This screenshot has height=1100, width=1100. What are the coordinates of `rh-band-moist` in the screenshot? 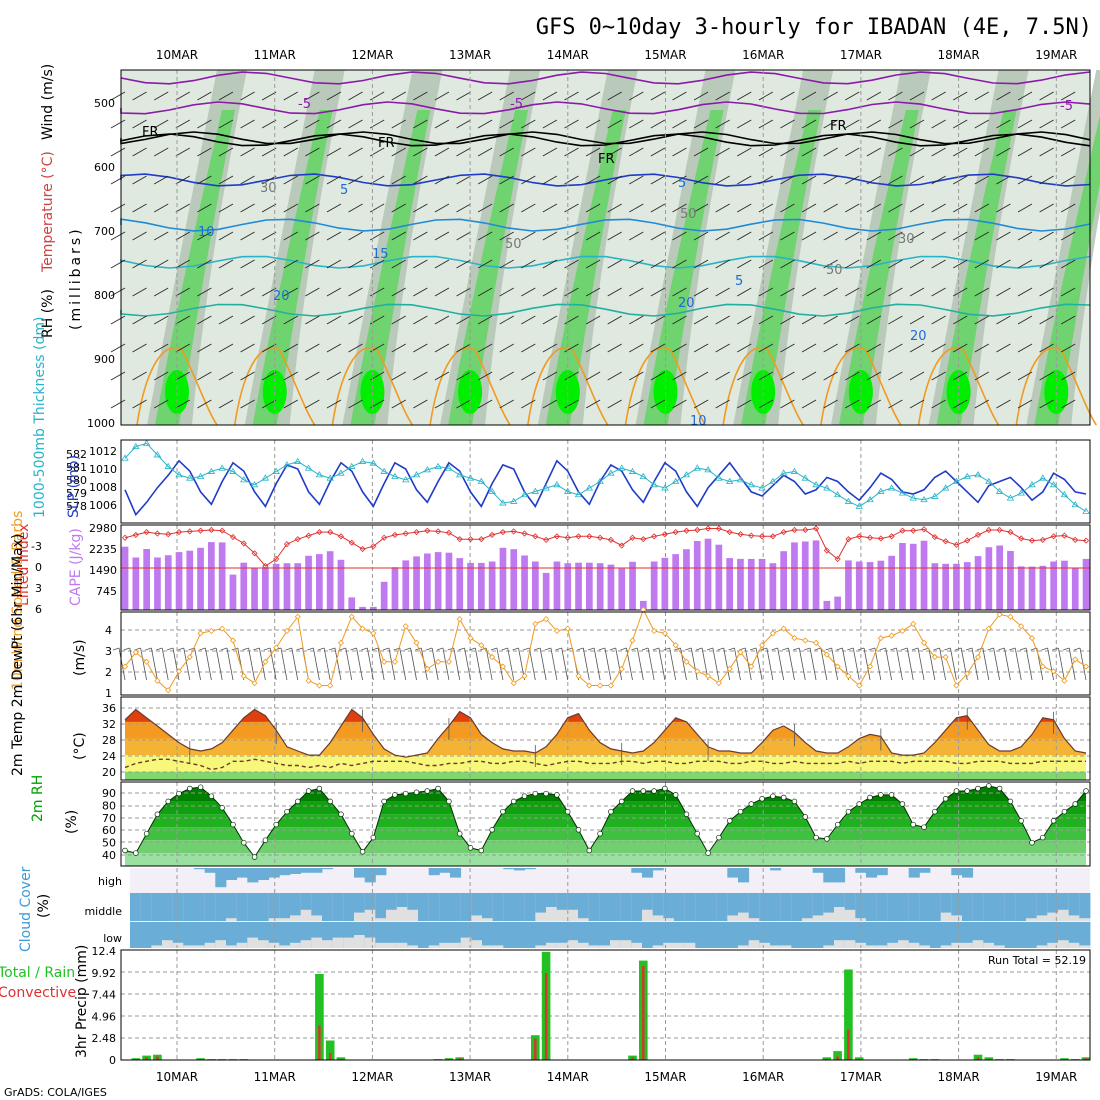 It's located at (976, 267).